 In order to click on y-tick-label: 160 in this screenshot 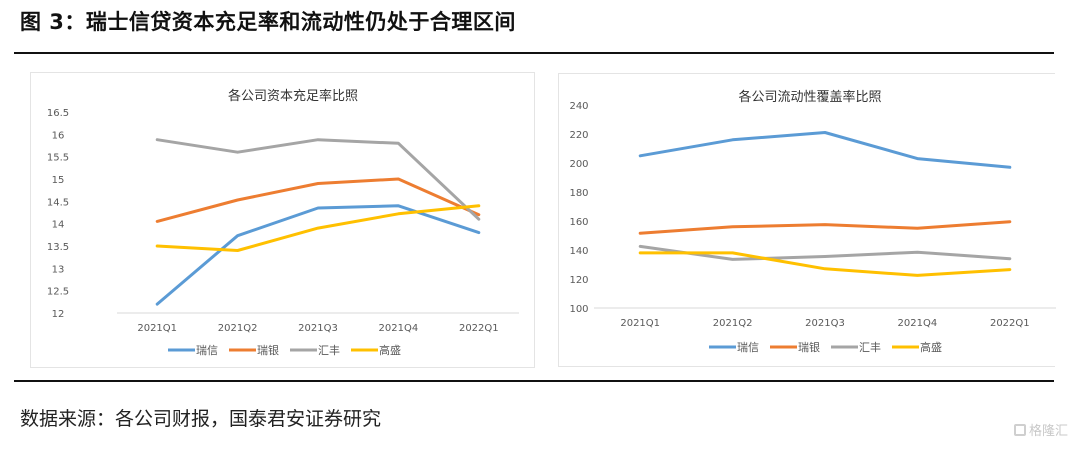, I will do `click(578, 222)`.